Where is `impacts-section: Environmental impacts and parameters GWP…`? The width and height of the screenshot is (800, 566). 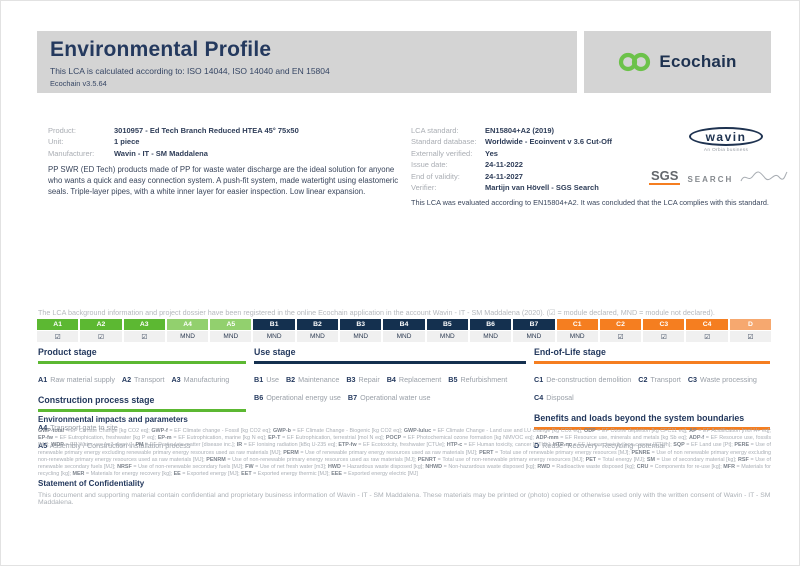
impacts-section: Environmental impacts and parameters GWP… is located at coordinates (404, 446).